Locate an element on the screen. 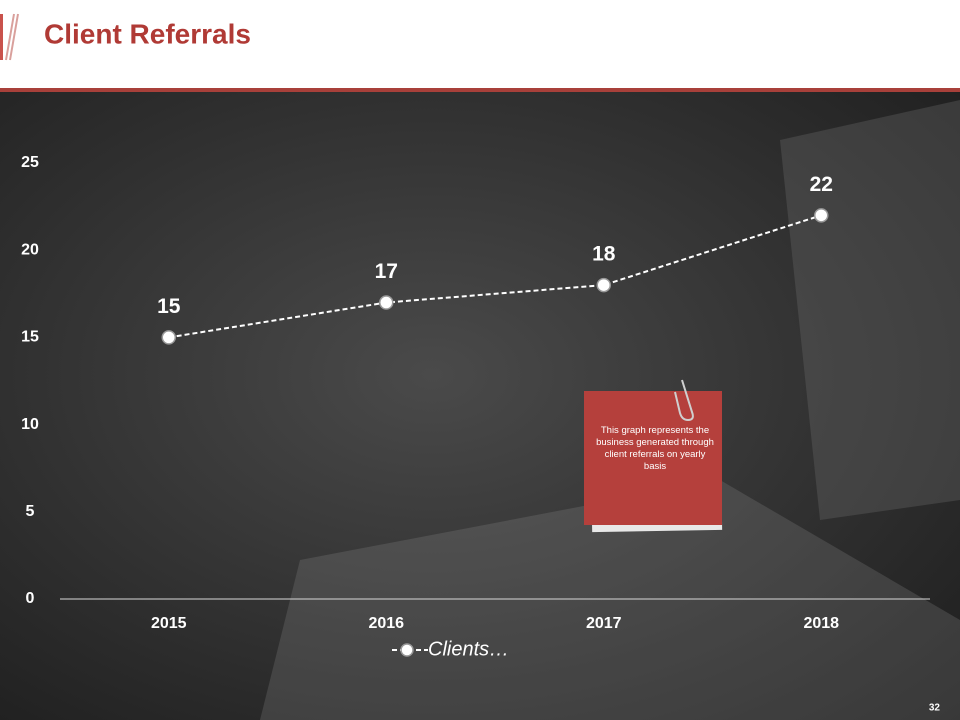 Image resolution: width=960 pixels, height=720 pixels. y-tick-label: 25 is located at coordinates (30, 162).